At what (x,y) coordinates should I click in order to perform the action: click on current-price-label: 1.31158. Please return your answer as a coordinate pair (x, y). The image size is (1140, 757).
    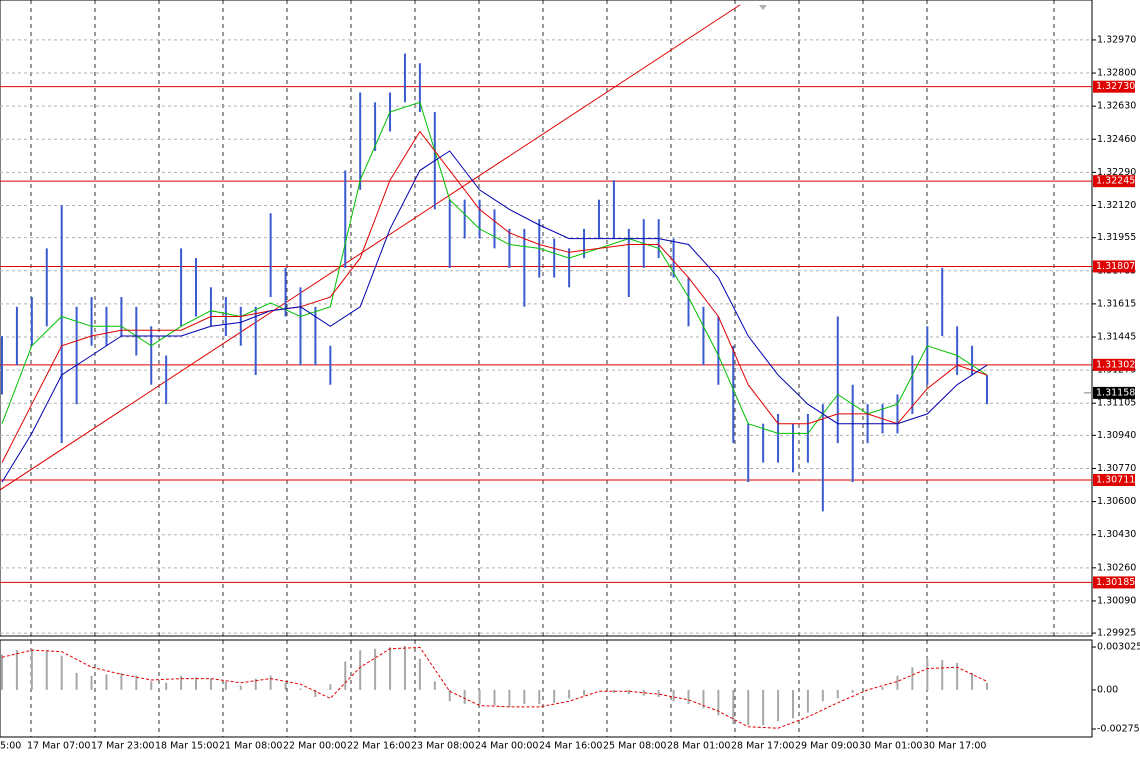
    Looking at the image, I should click on (1115, 392).